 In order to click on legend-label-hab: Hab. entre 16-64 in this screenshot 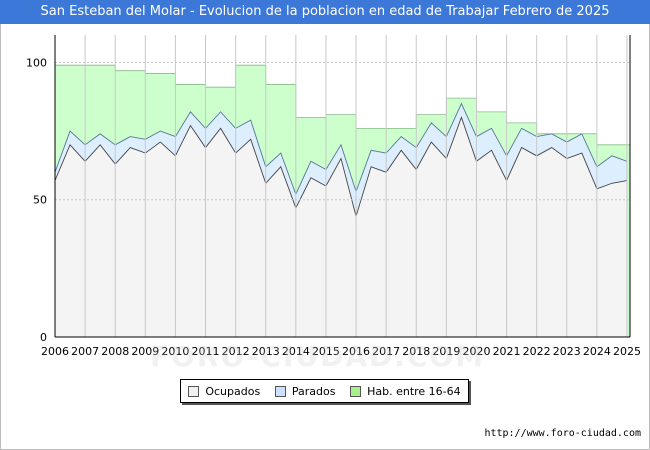, I will do `click(414, 391)`.